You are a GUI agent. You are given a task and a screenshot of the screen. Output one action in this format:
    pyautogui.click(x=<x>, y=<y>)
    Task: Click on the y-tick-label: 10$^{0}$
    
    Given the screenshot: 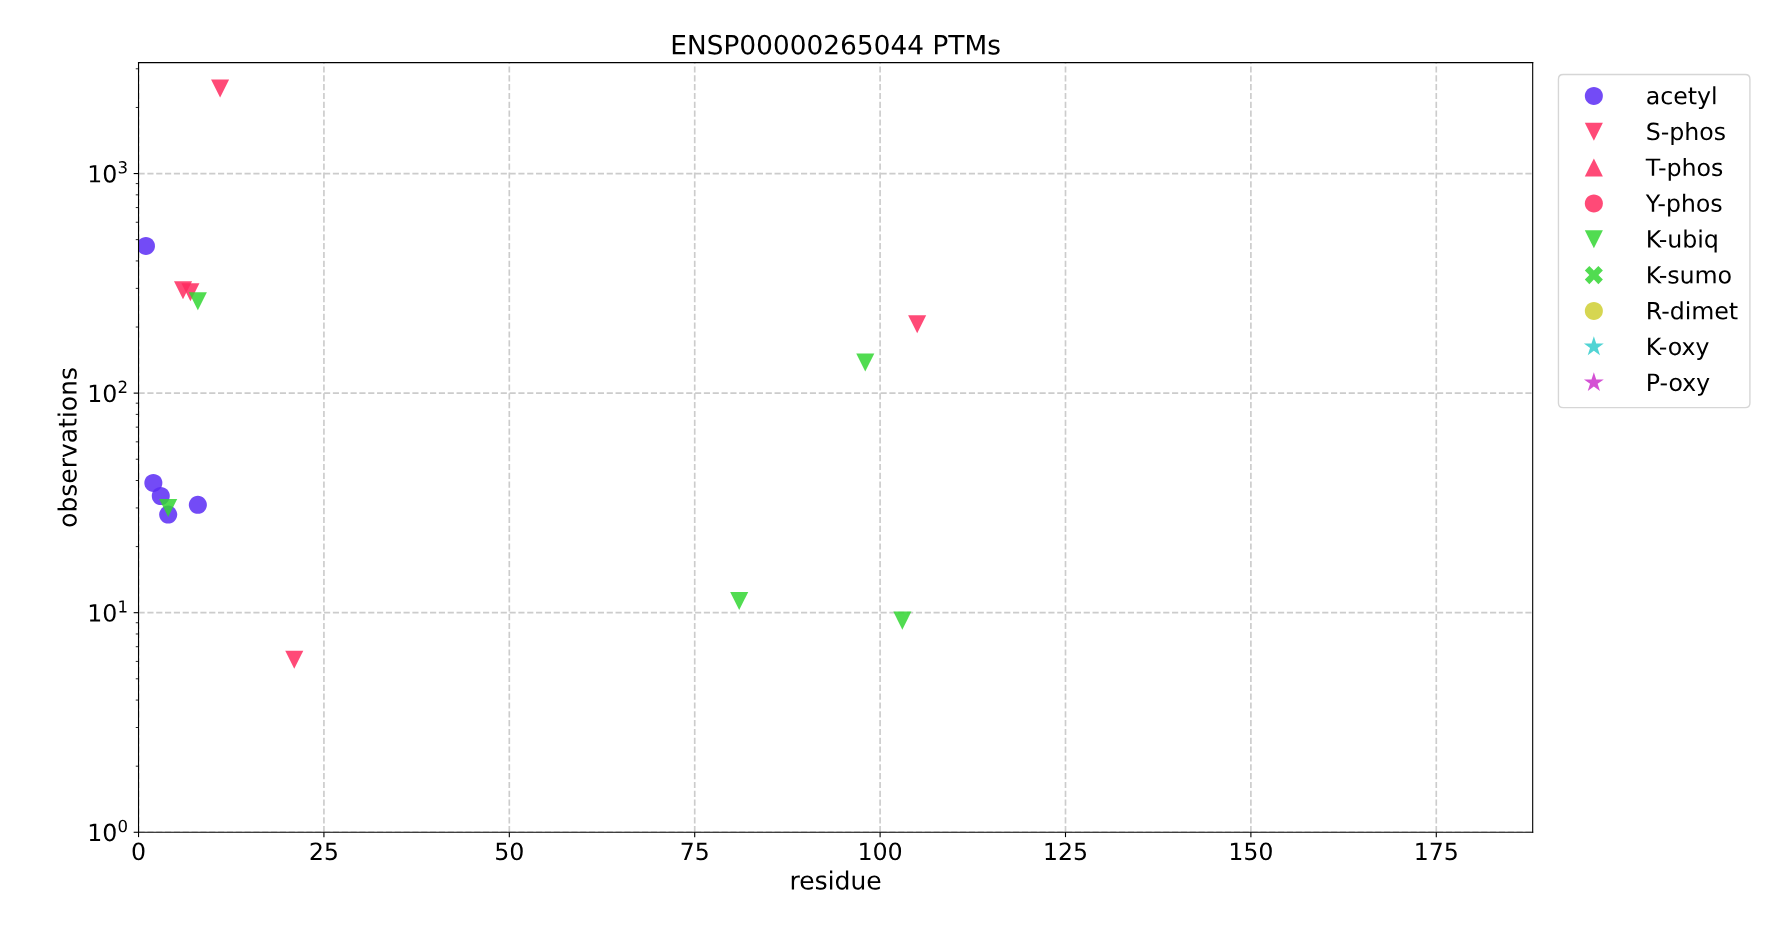 What is the action you would take?
    pyautogui.click(x=108, y=830)
    